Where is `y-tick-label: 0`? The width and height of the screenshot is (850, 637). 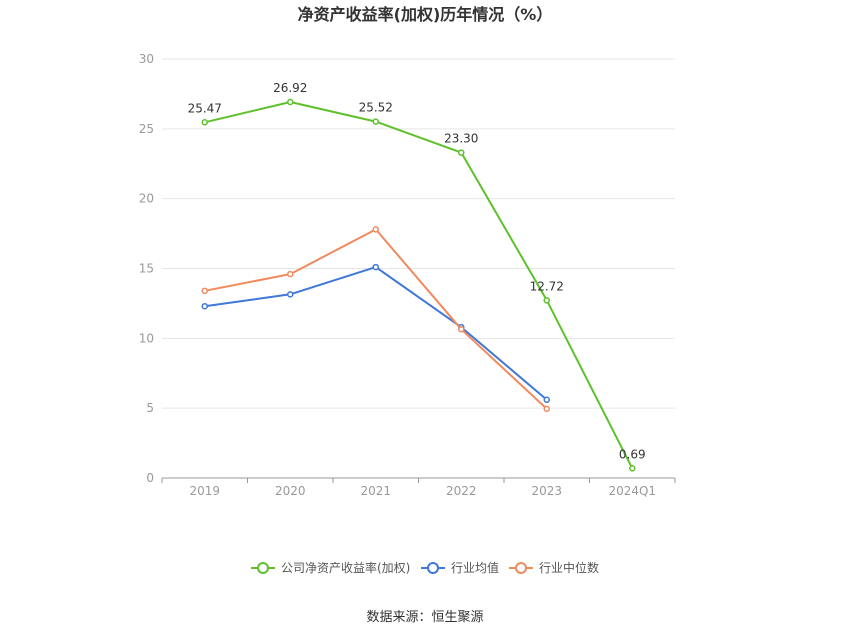
y-tick-label: 0 is located at coordinates (150, 478).